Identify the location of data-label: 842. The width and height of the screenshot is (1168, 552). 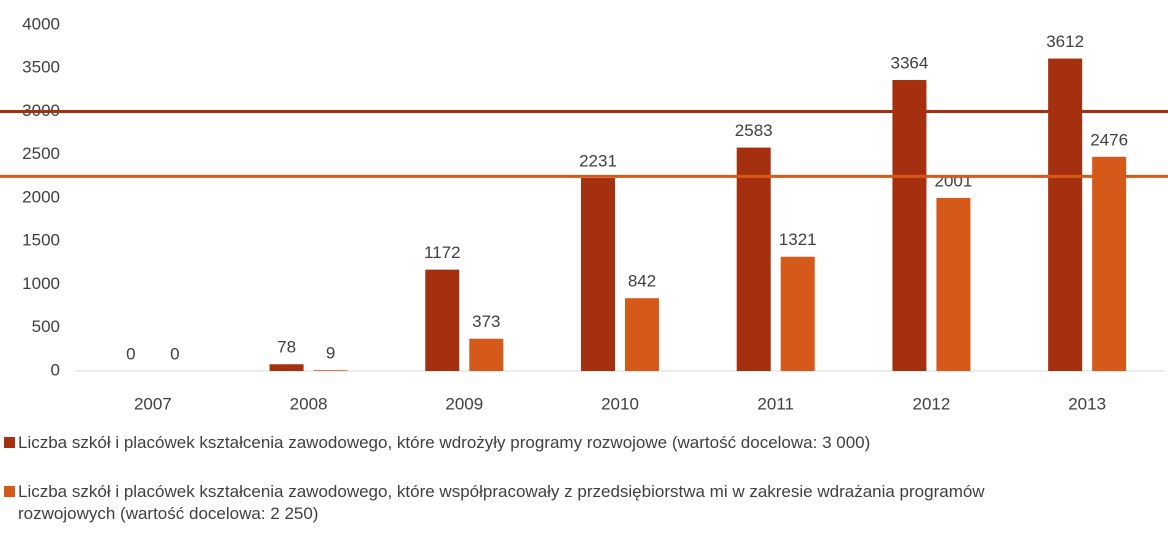
(642, 281).